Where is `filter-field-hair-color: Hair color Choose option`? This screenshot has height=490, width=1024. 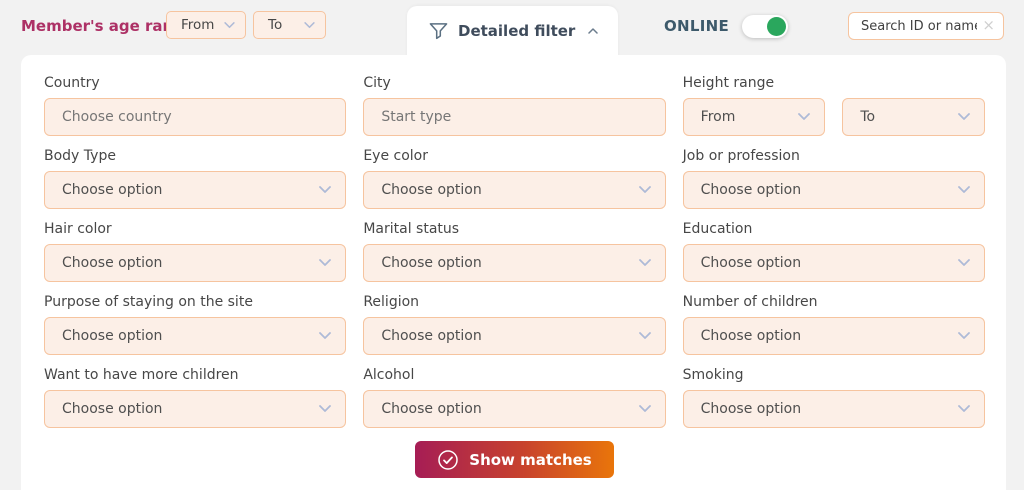
filter-field-hair-color: Hair color Choose option is located at coordinates (195, 251).